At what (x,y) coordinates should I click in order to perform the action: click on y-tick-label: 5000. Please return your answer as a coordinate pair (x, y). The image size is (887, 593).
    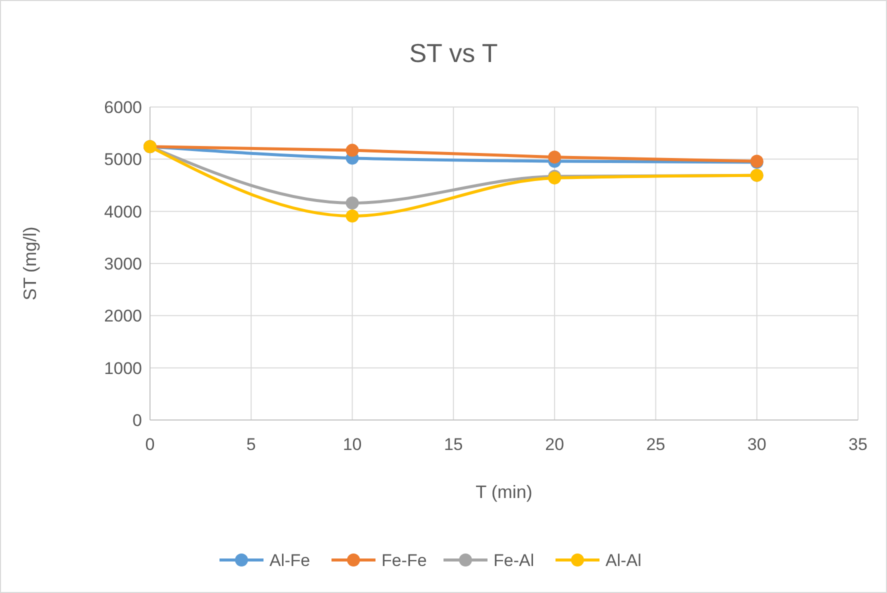
    Looking at the image, I should click on (123, 160).